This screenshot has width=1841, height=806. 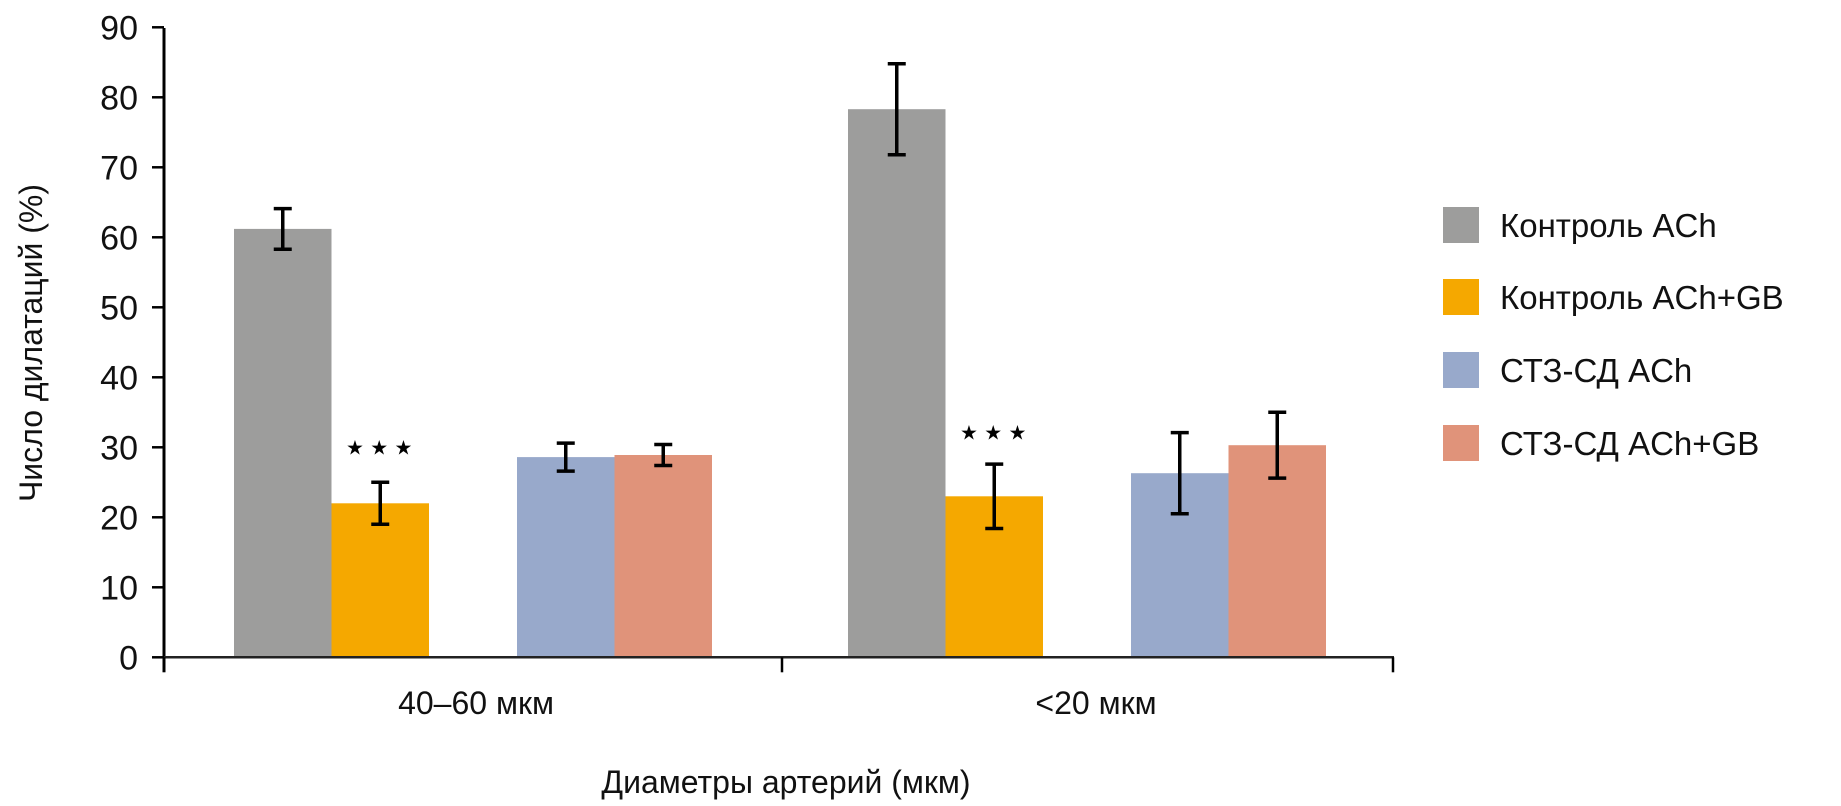 What do you see at coordinates (132, 343) in the screenshot?
I see `y-ticks: 0 10 20 30 40 50 60 70 80 90` at bounding box center [132, 343].